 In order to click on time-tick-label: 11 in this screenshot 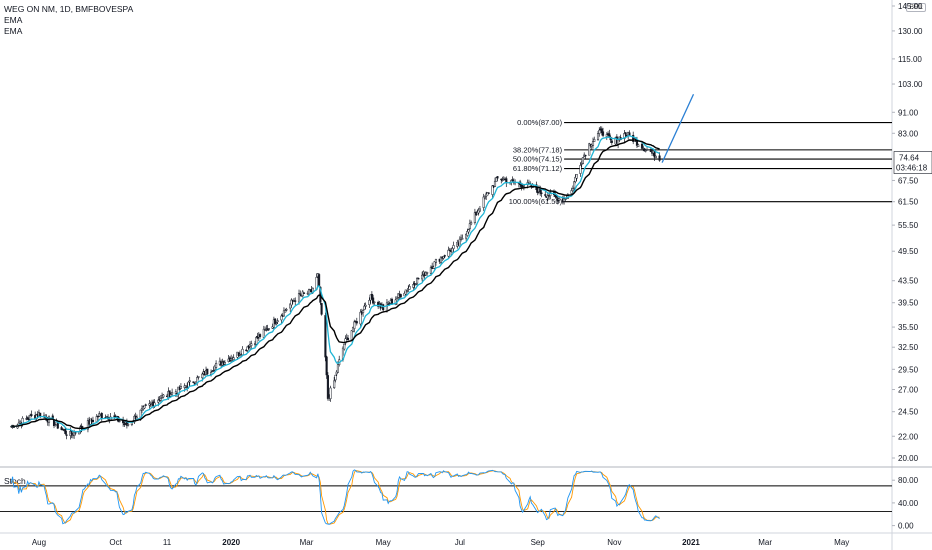, I will do `click(167, 542)`.